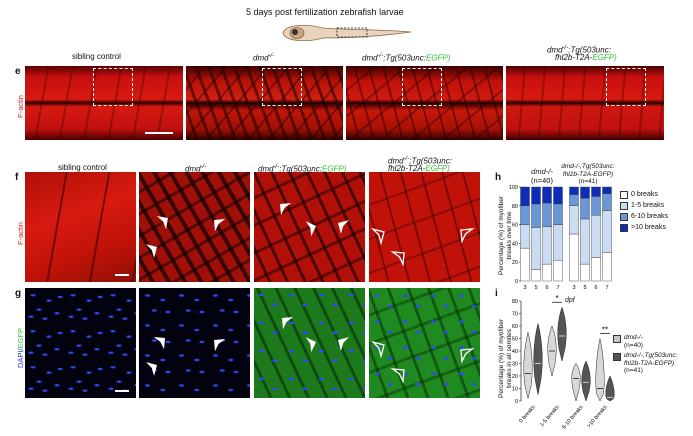 Image resolution: width=693 pixels, height=436 pixels. I want to click on e-col1-label: sibling control, so click(96, 56).